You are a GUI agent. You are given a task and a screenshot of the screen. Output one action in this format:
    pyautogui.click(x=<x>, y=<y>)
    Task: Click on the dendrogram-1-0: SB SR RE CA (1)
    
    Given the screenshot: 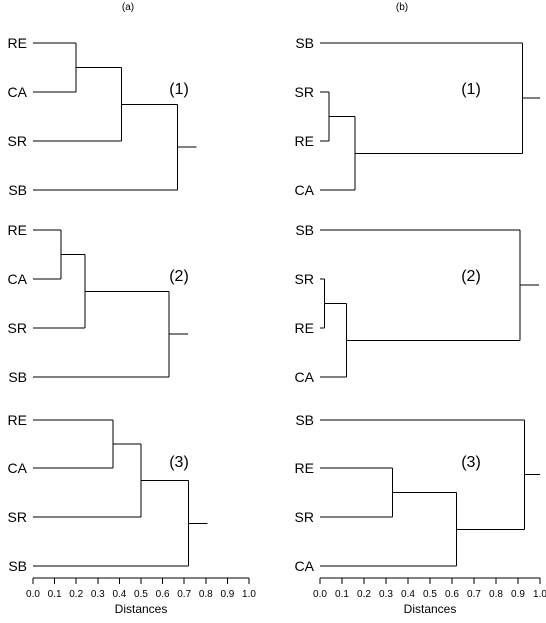 What is the action you would take?
    pyautogui.click(x=417, y=116)
    